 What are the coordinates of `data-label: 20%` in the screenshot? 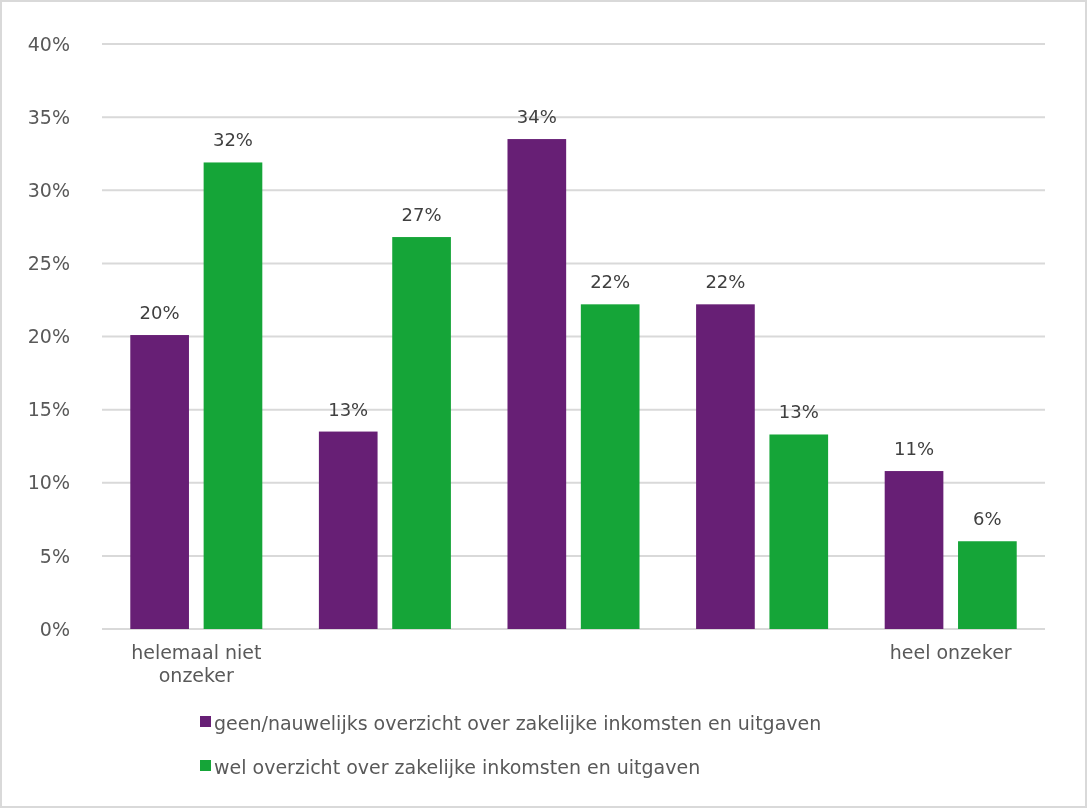 It's located at (159, 313).